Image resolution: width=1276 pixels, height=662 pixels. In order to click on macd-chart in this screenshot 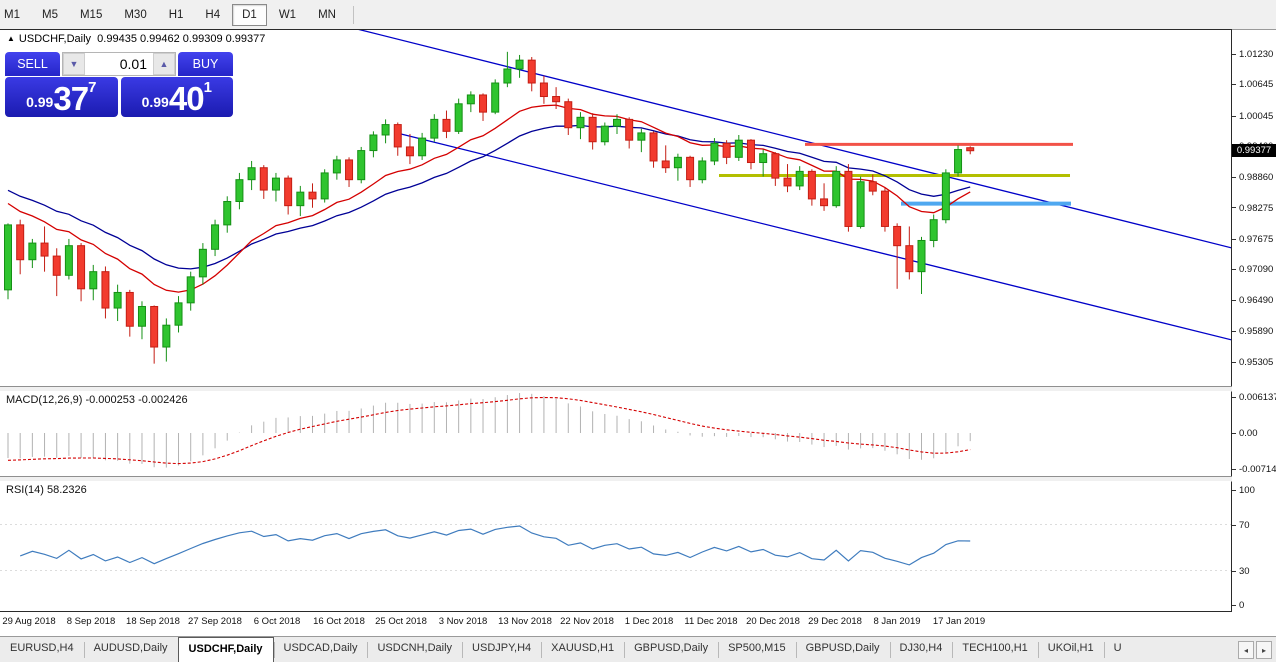, I will do `click(489, 430)`.